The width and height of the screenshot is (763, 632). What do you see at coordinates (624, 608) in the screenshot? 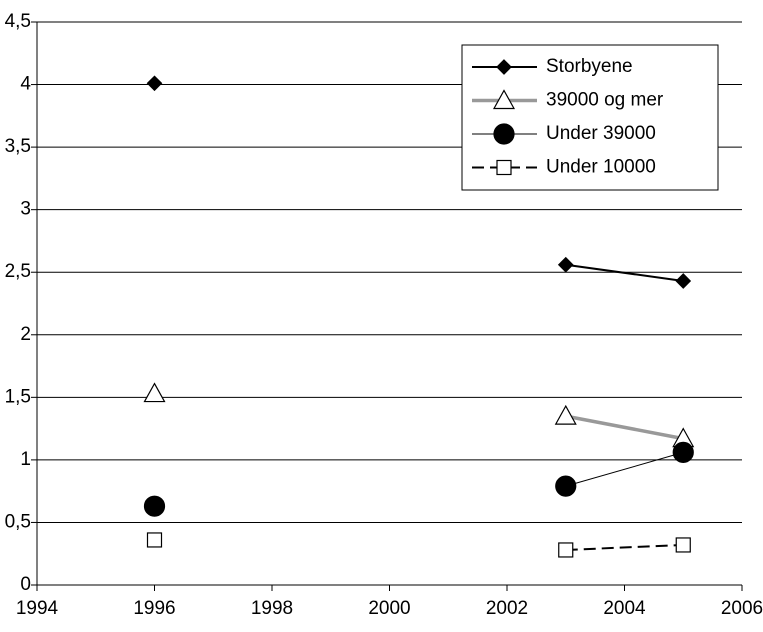
I see `x-tick-label: 2004` at bounding box center [624, 608].